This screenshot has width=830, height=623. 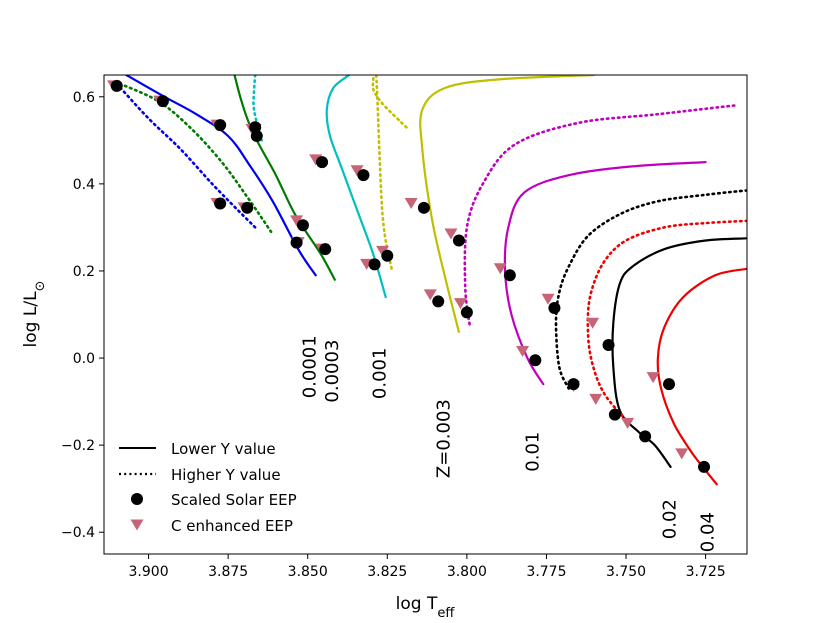 I want to click on x-tick-label: 3.800, so click(x=467, y=572).